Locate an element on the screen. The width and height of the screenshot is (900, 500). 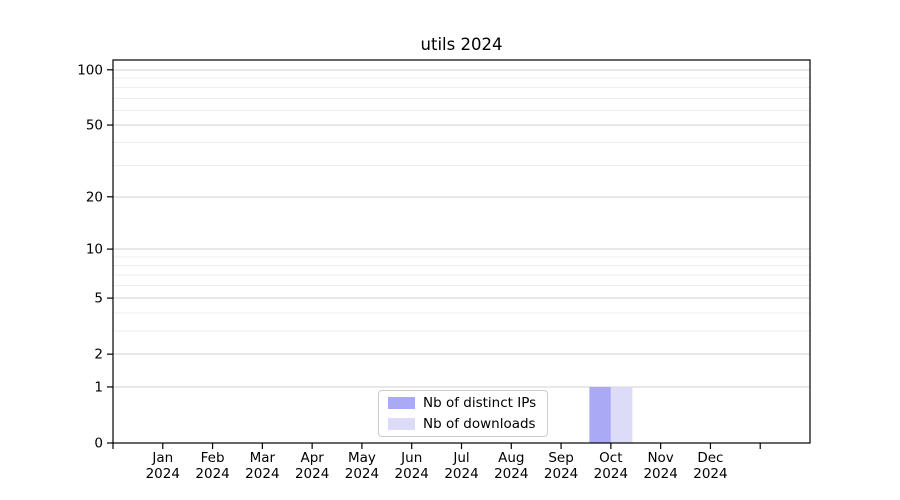
y-tick-label: 1 is located at coordinates (98, 387).